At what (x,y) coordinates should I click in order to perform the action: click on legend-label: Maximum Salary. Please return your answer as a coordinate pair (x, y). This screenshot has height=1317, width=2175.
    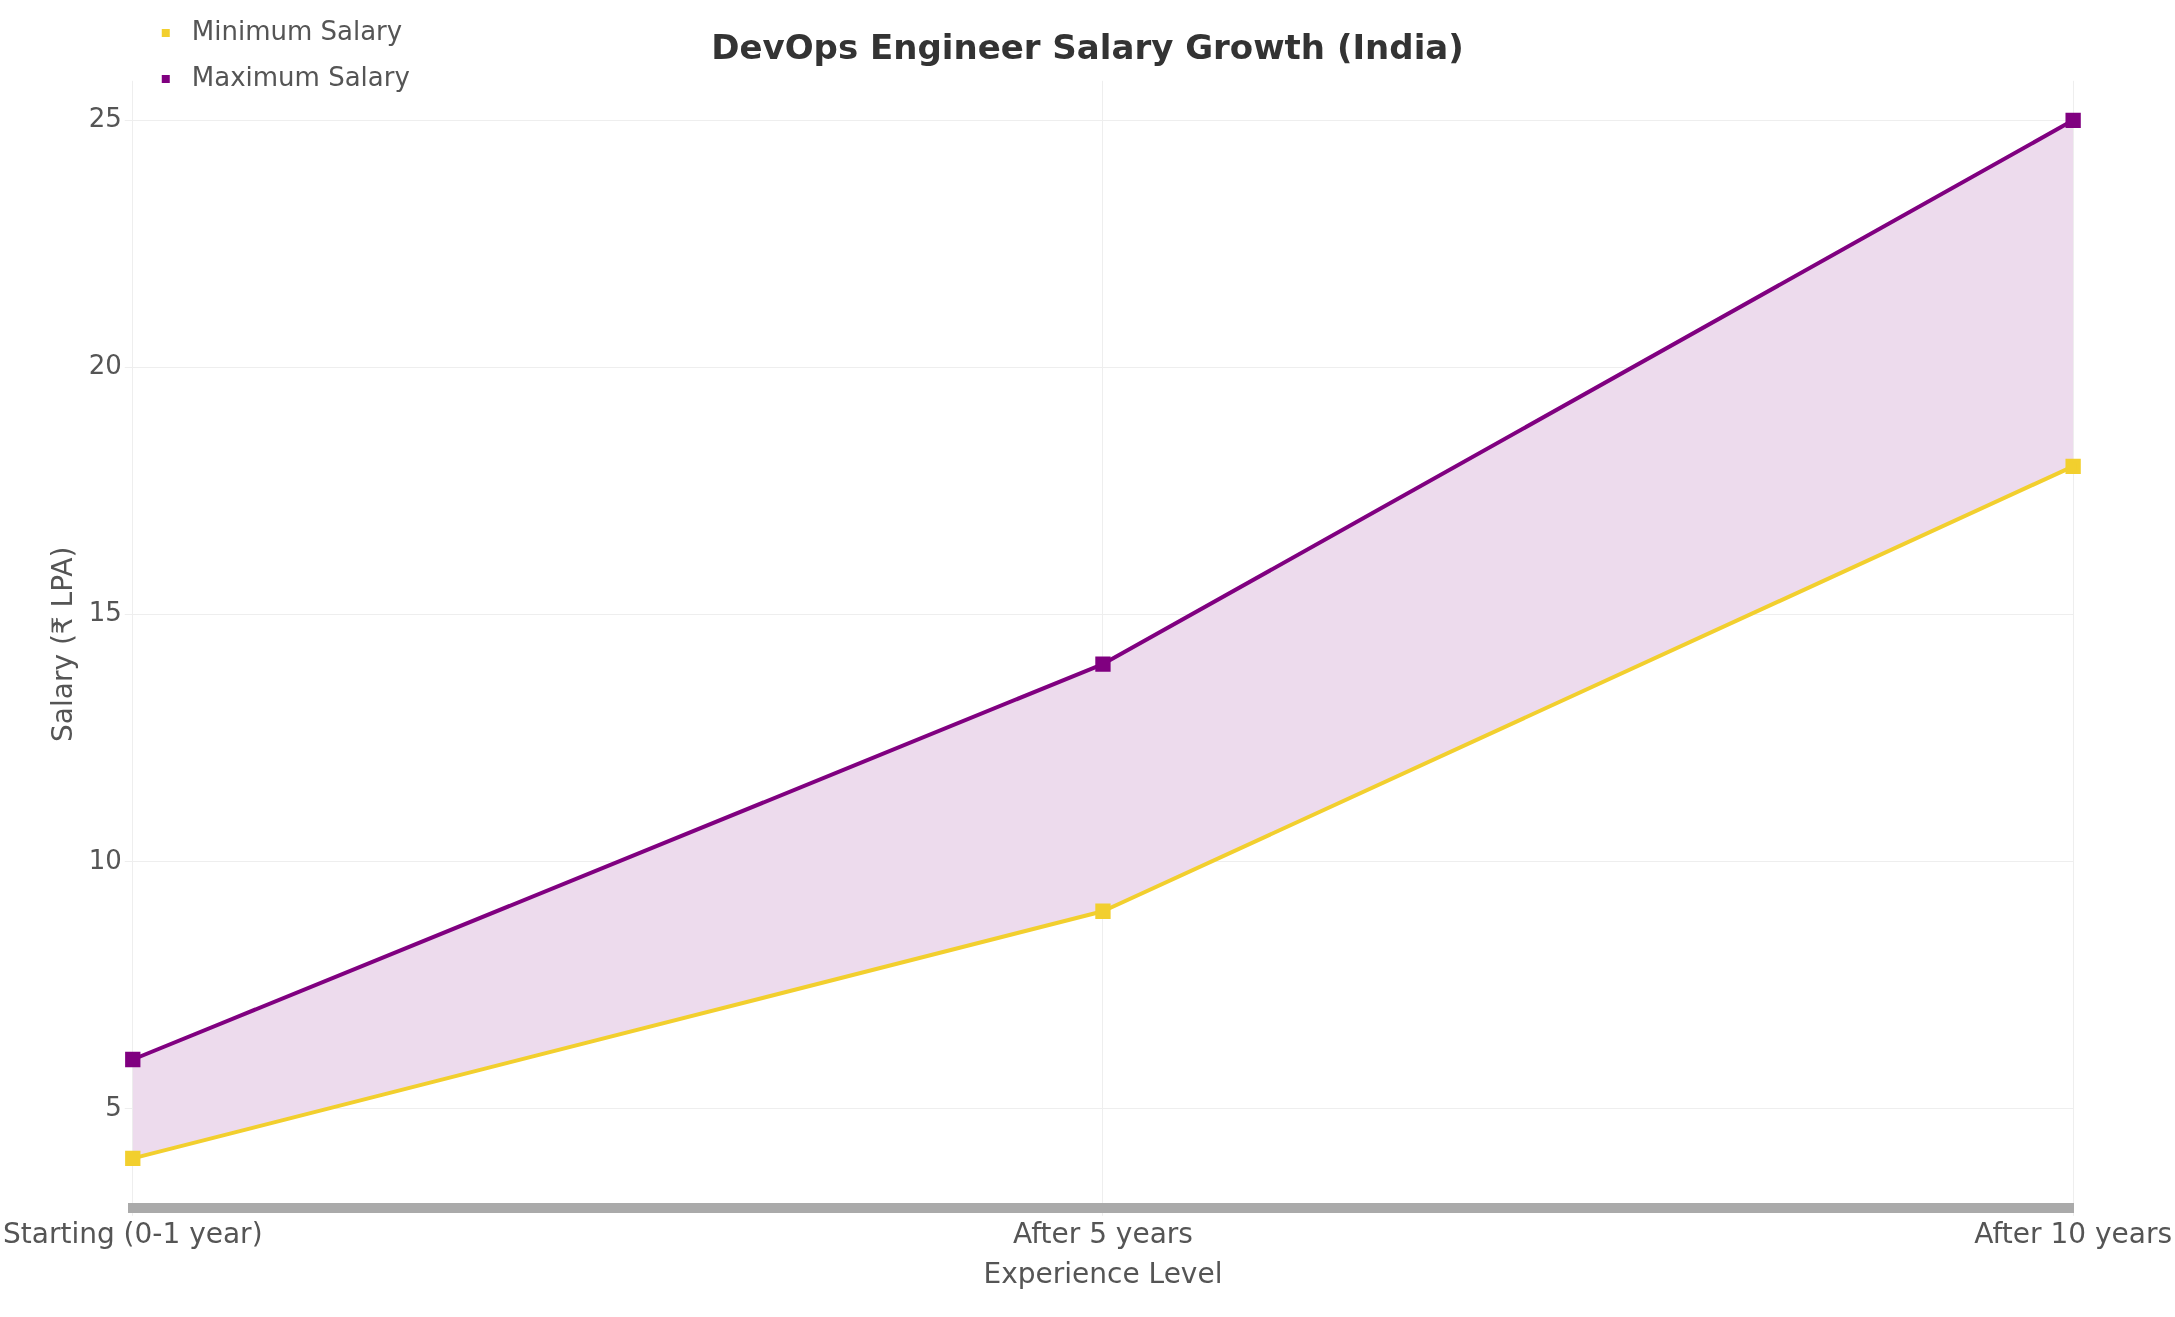
    Looking at the image, I should click on (300, 76).